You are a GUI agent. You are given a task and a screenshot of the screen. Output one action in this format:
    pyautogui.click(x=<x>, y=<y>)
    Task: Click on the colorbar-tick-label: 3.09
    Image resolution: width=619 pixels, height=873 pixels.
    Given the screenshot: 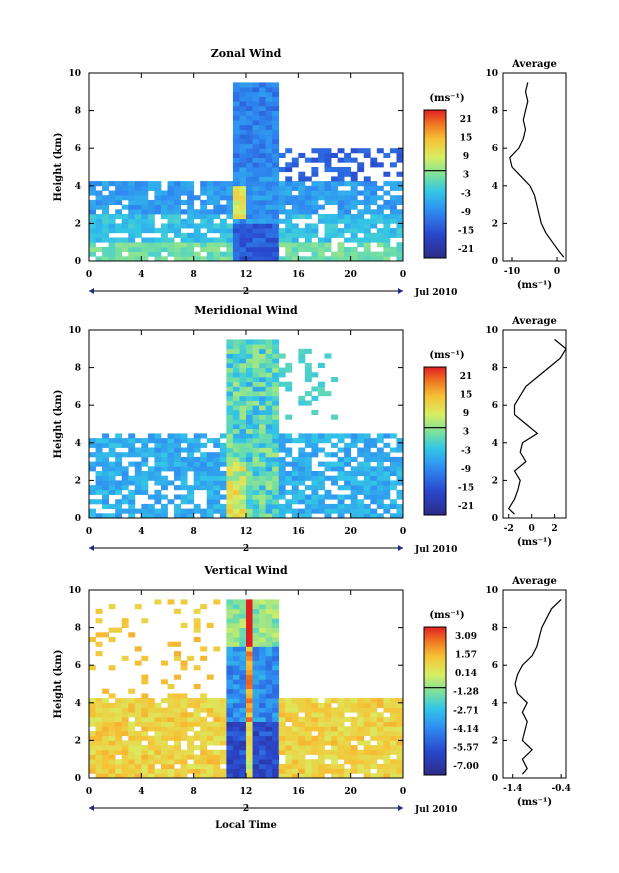 What is the action you would take?
    pyautogui.click(x=466, y=637)
    